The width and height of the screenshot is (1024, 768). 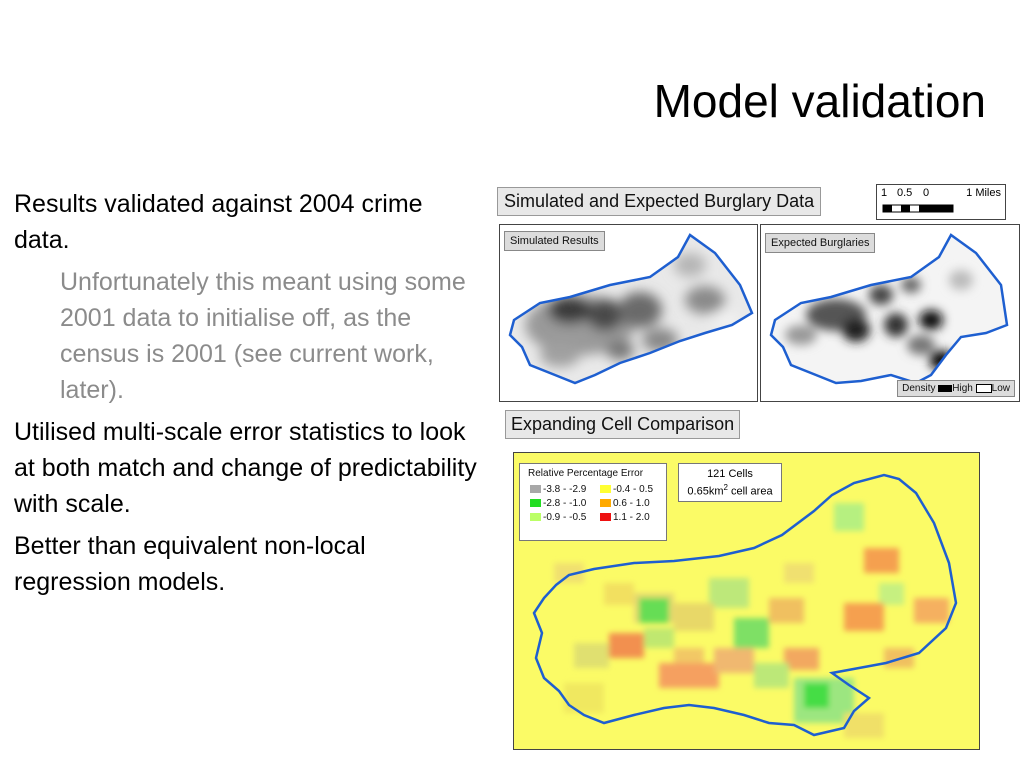 I want to click on simulated-results-label: Simulated Results, so click(x=554, y=241).